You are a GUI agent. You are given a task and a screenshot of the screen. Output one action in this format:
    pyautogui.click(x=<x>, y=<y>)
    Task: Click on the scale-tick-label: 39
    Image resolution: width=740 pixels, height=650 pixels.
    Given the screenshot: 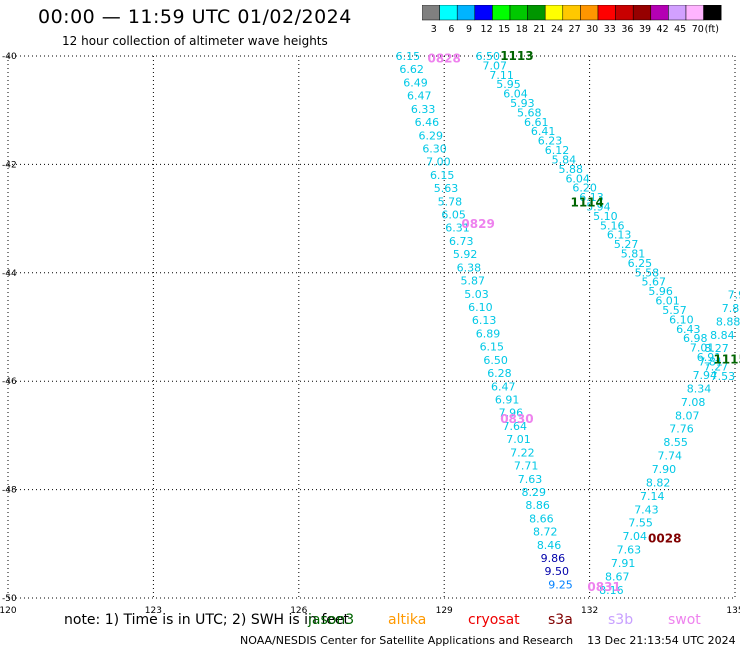 What is the action you would take?
    pyautogui.click(x=645, y=29)
    